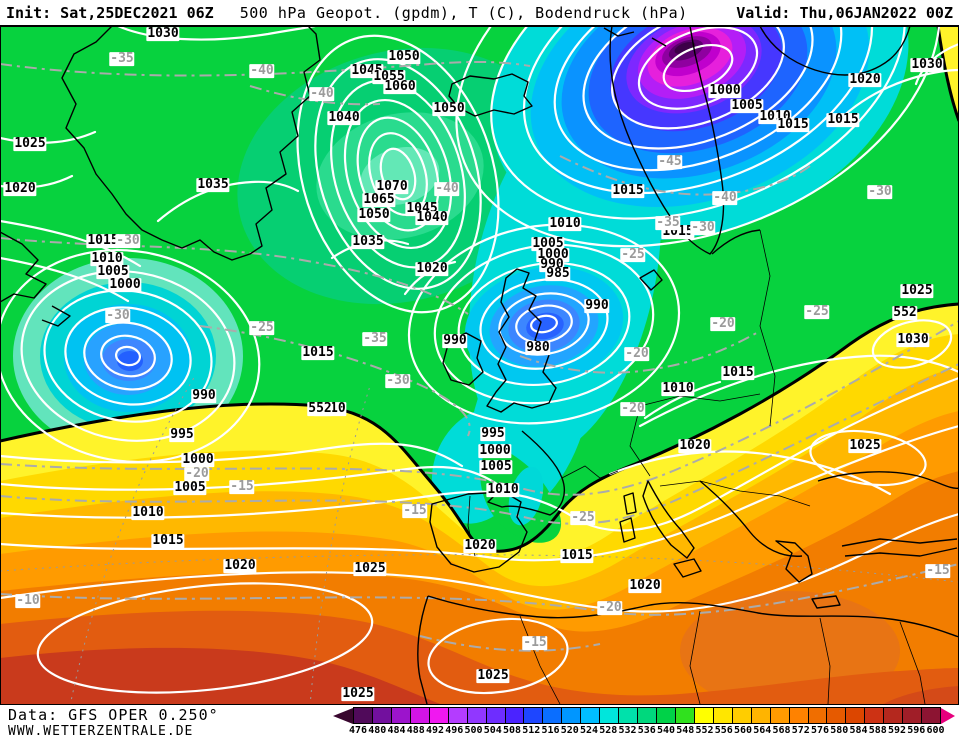  I want to click on colorbar-tick: 560, so click(743, 730).